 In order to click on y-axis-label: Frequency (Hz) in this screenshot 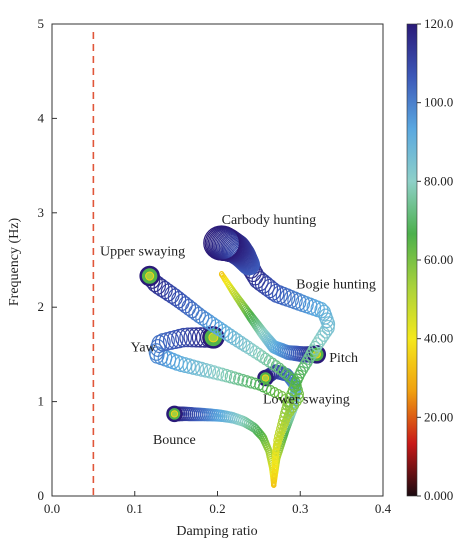, I will do `click(14, 262)`.